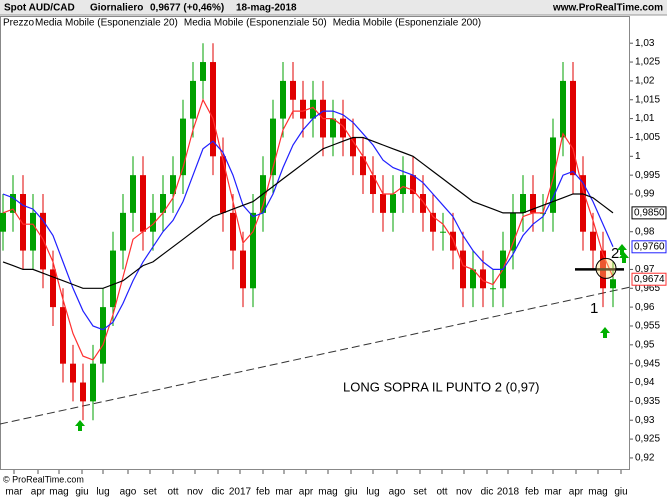 The image size is (667, 500). What do you see at coordinates (647, 137) in the screenshot?
I see `y-tick-label: 1,005` at bounding box center [647, 137].